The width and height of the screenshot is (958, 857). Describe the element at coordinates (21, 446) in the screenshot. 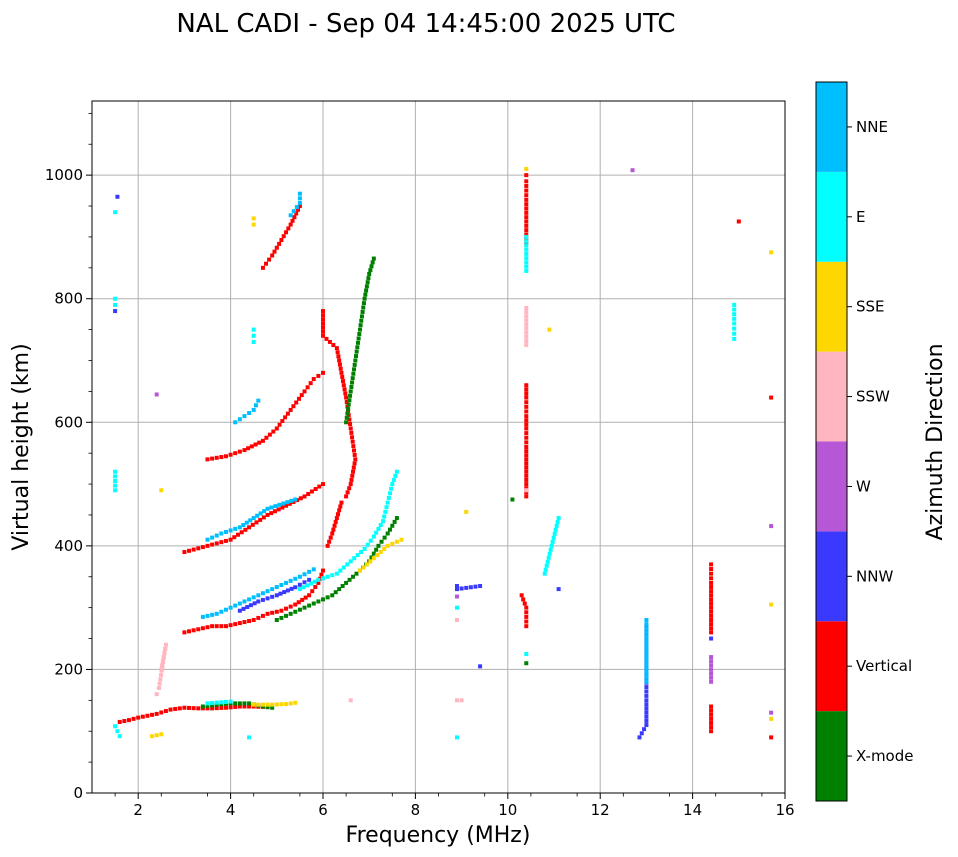

I see `y-axis-label: Virtual height (km)` at that location.